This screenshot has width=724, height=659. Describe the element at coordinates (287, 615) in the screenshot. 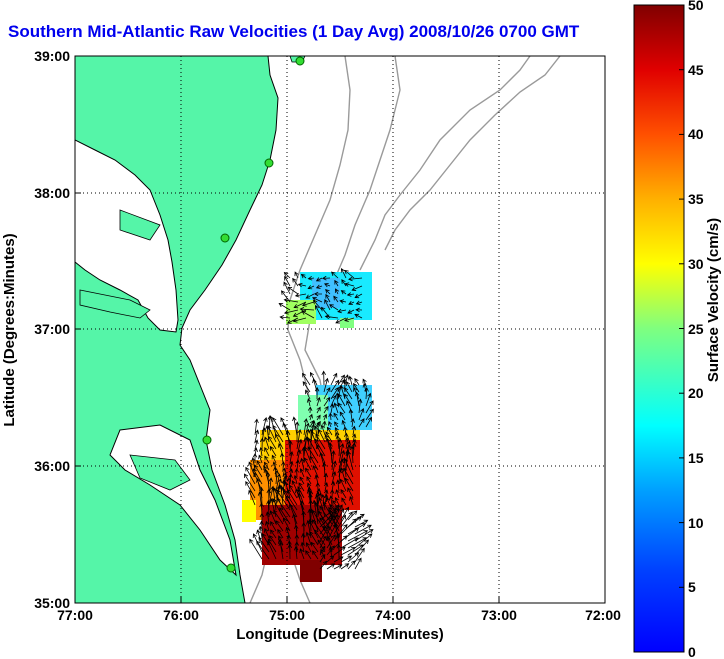

I see `x-tick-label: 75:00` at that location.